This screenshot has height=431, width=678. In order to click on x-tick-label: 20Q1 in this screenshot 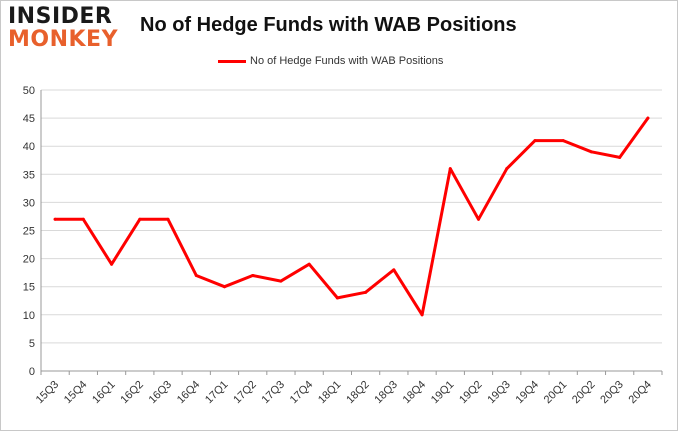, I will do `click(556, 393)`.